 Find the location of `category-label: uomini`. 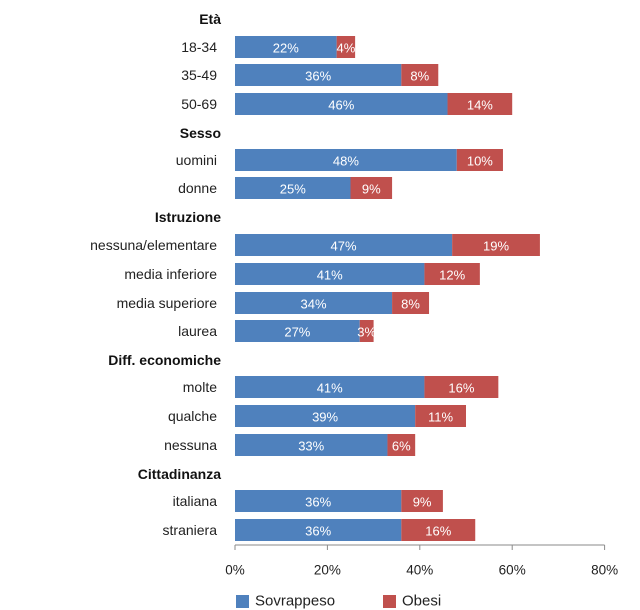

category-label: uomini is located at coordinates (196, 160).